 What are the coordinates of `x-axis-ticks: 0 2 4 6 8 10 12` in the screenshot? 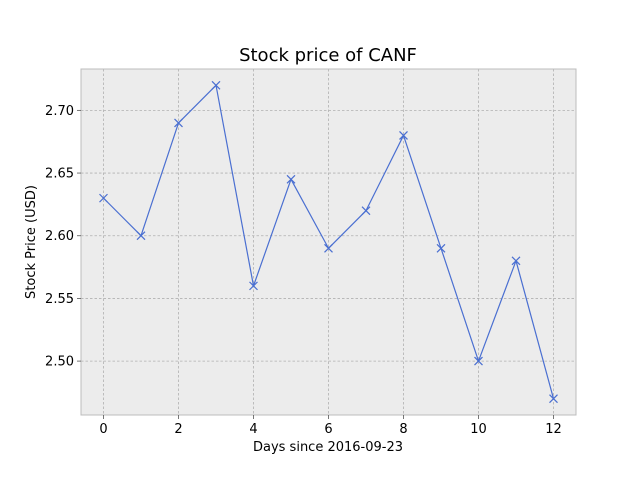 It's located at (330, 426).